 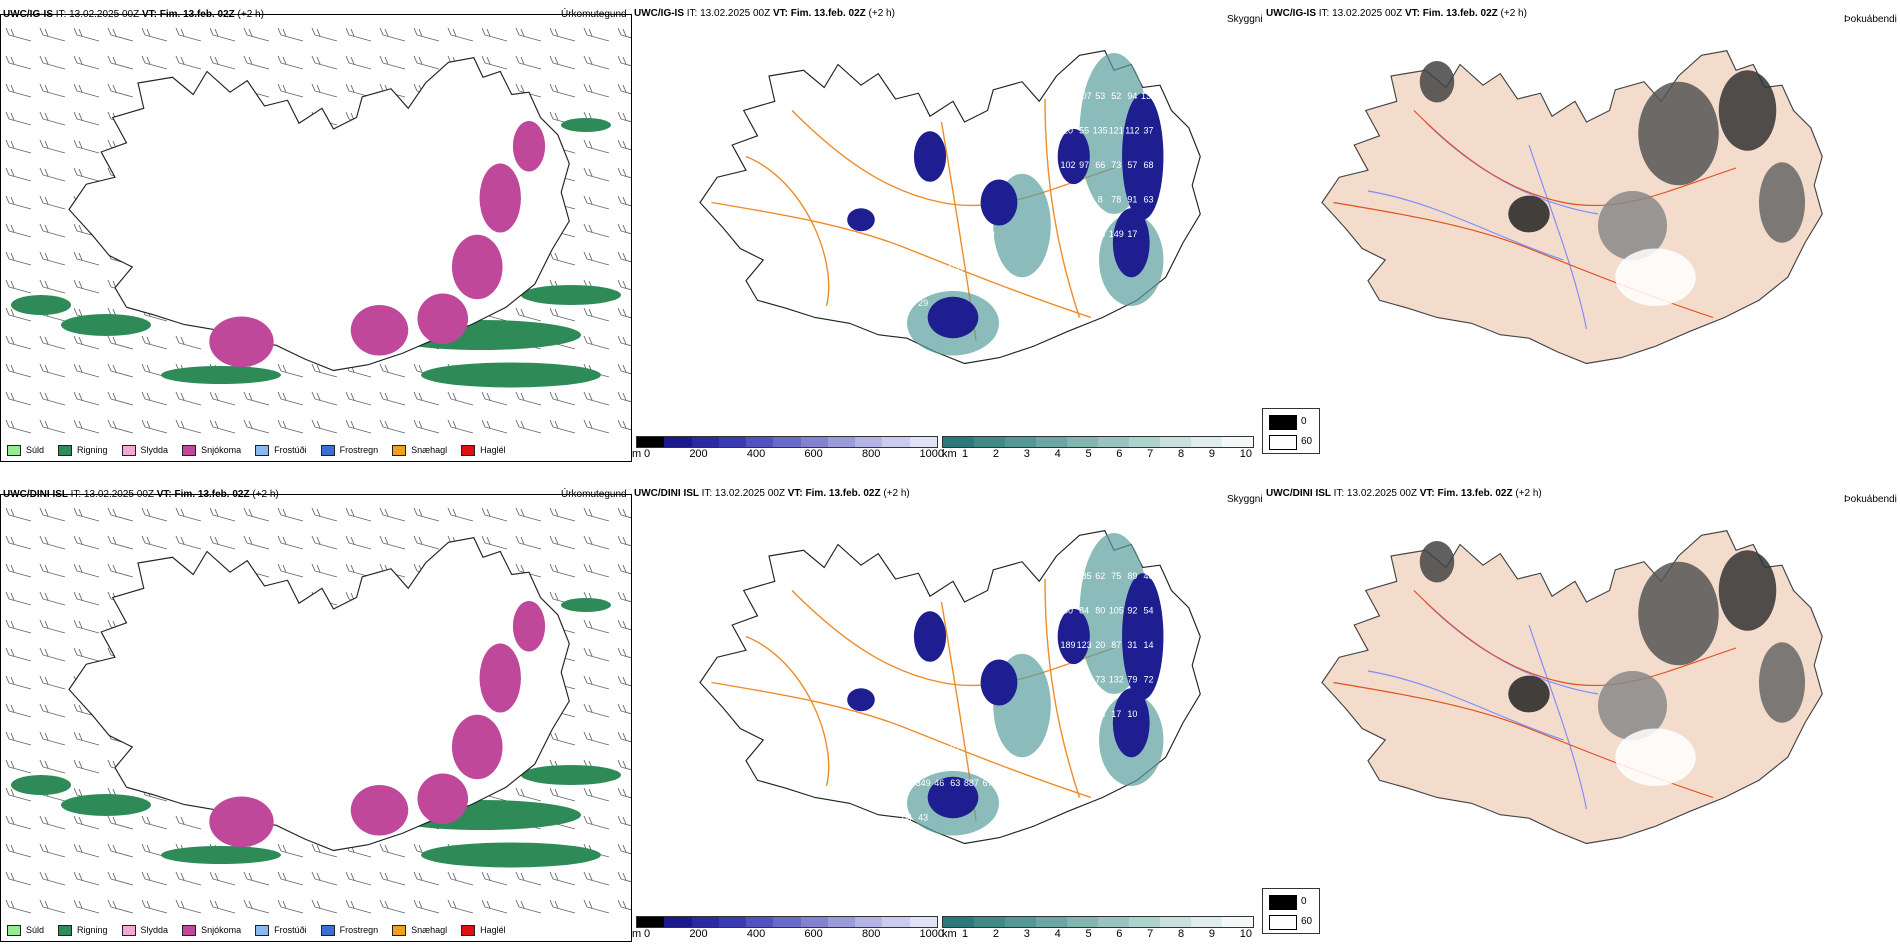 I want to click on tick-label: 4, so click(x=1057, y=934).